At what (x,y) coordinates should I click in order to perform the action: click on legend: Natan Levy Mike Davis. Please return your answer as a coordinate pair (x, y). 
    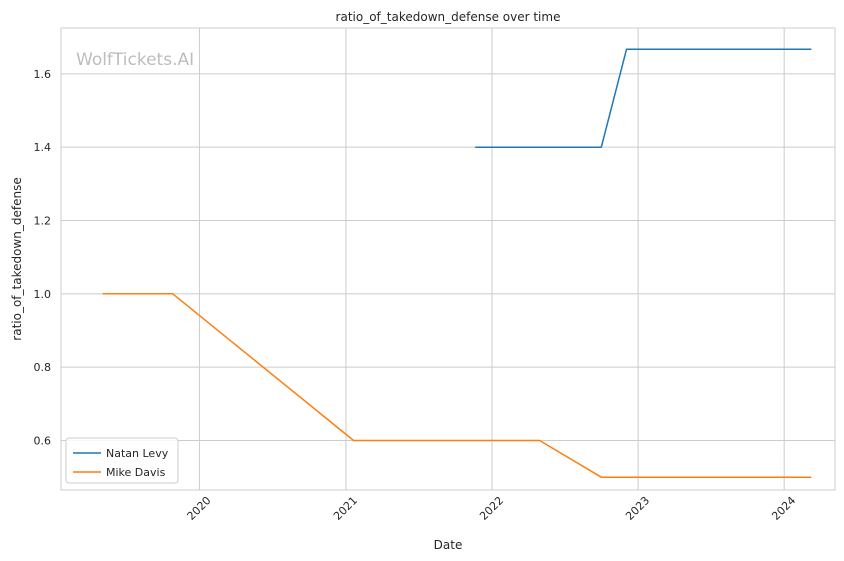
    Looking at the image, I should click on (122, 460).